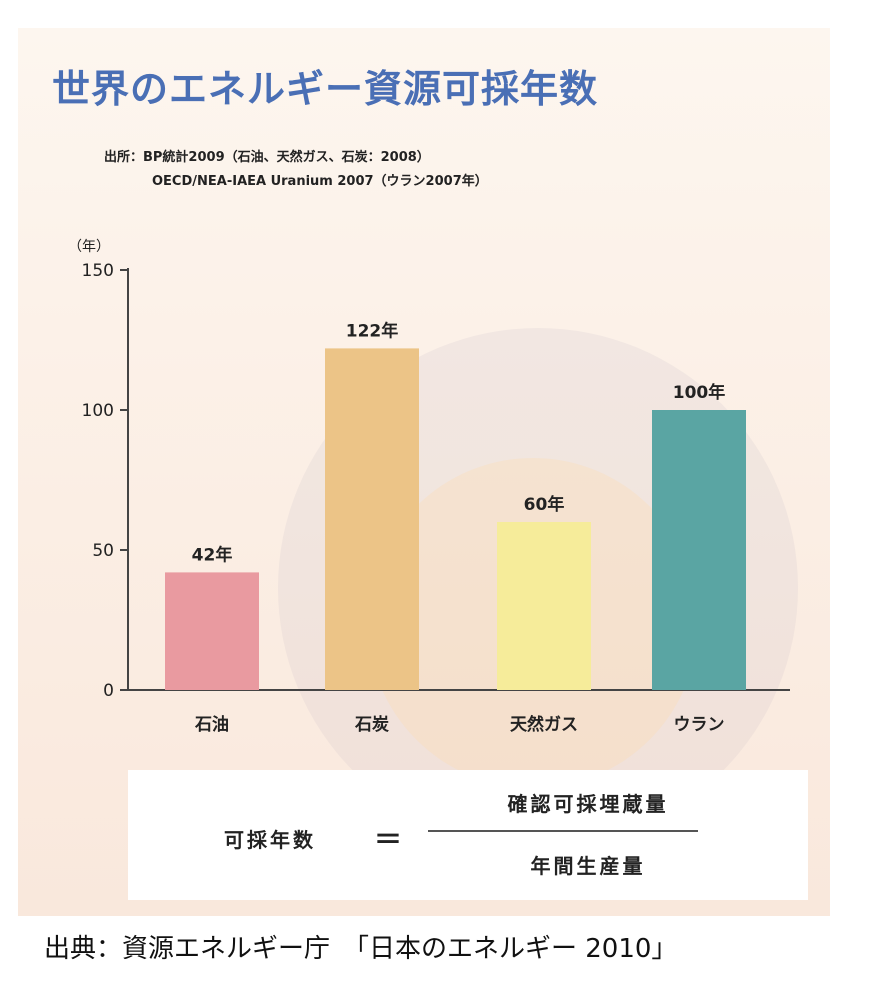 Image resolution: width=881 pixels, height=988 pixels. I want to click on formula-lhs: 可採年数, so click(270, 840).